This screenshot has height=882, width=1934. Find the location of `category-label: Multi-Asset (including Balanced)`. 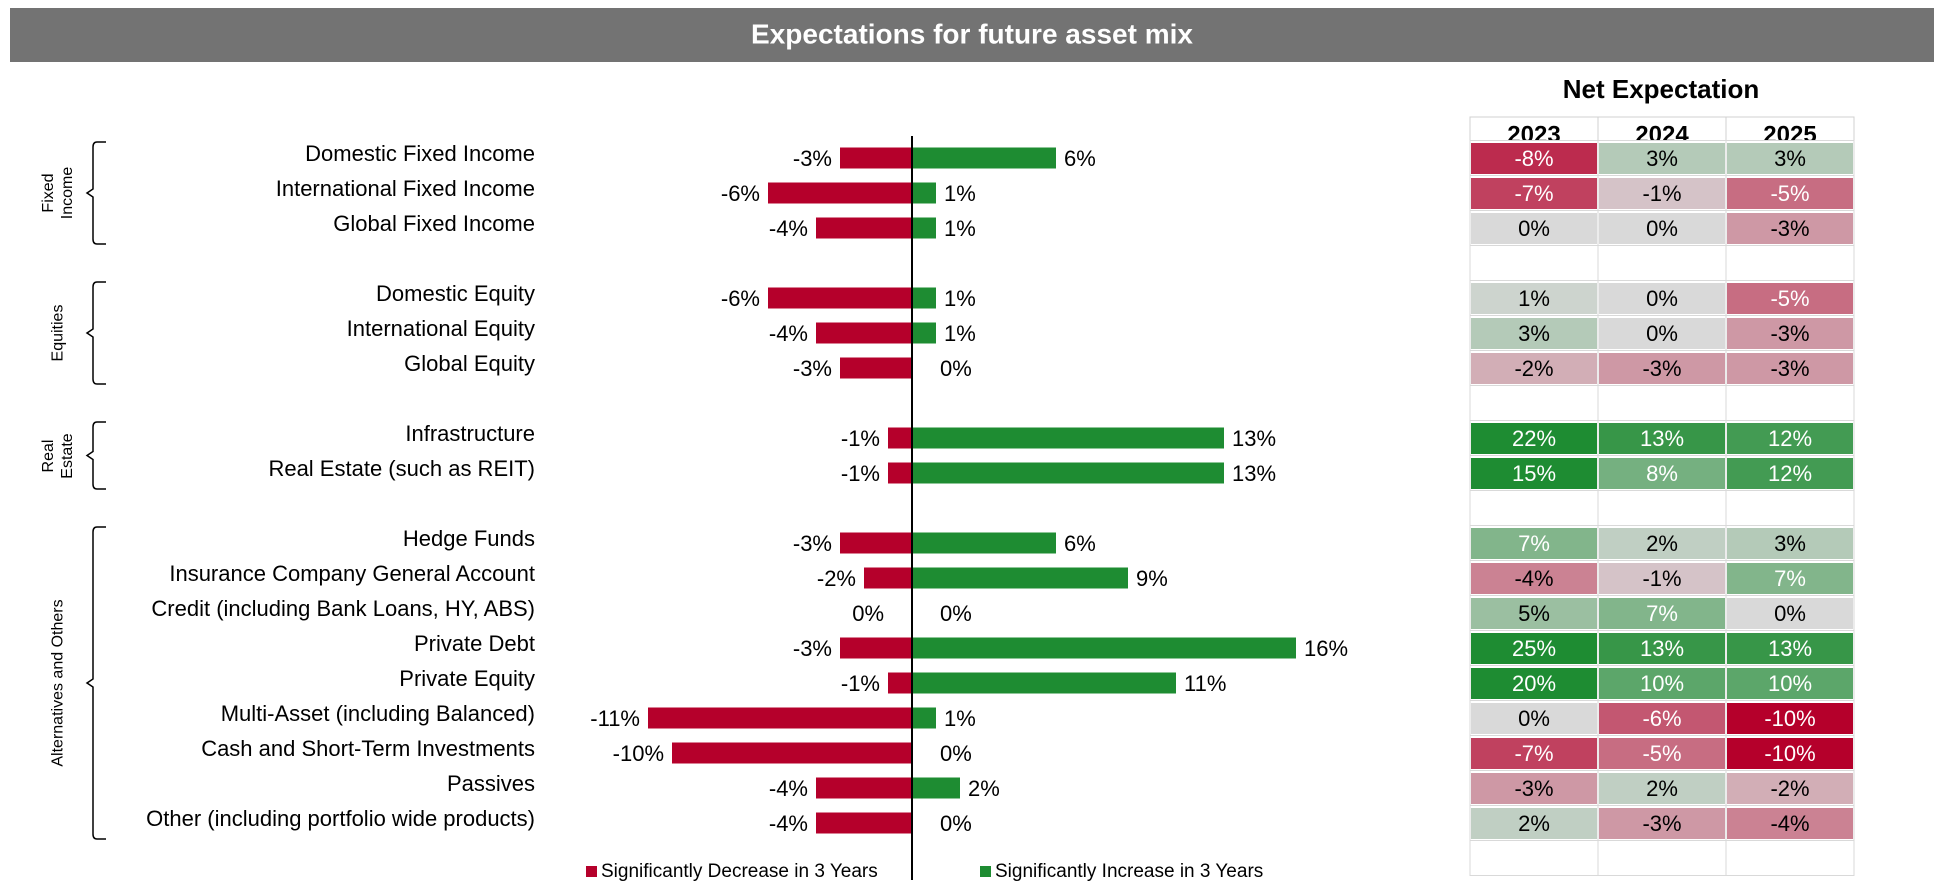

category-label: Multi-Asset (including Balanced) is located at coordinates (378, 713).